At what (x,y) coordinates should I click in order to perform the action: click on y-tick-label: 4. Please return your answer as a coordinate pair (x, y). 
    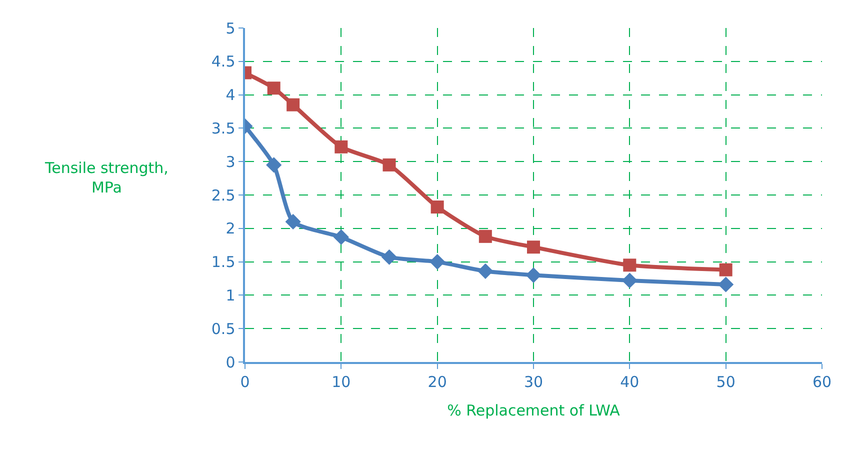
    Looking at the image, I should click on (231, 95).